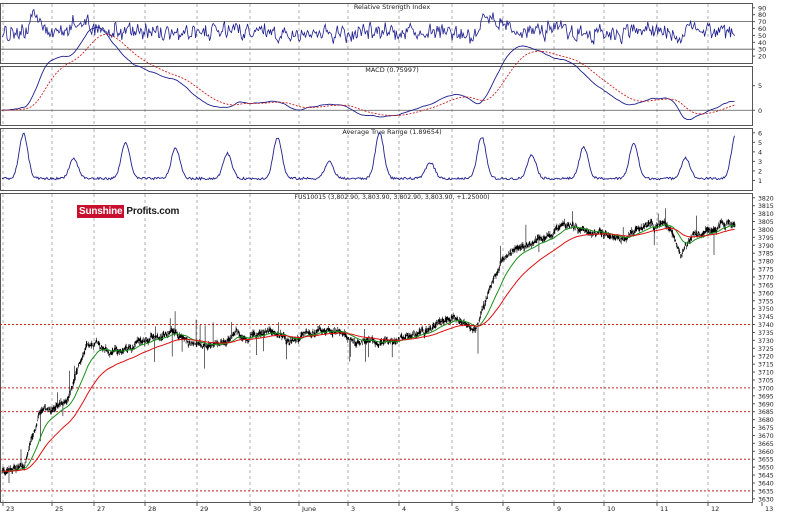  What do you see at coordinates (766, 349) in the screenshot?
I see `price-ytick-label: 3725` at bounding box center [766, 349].